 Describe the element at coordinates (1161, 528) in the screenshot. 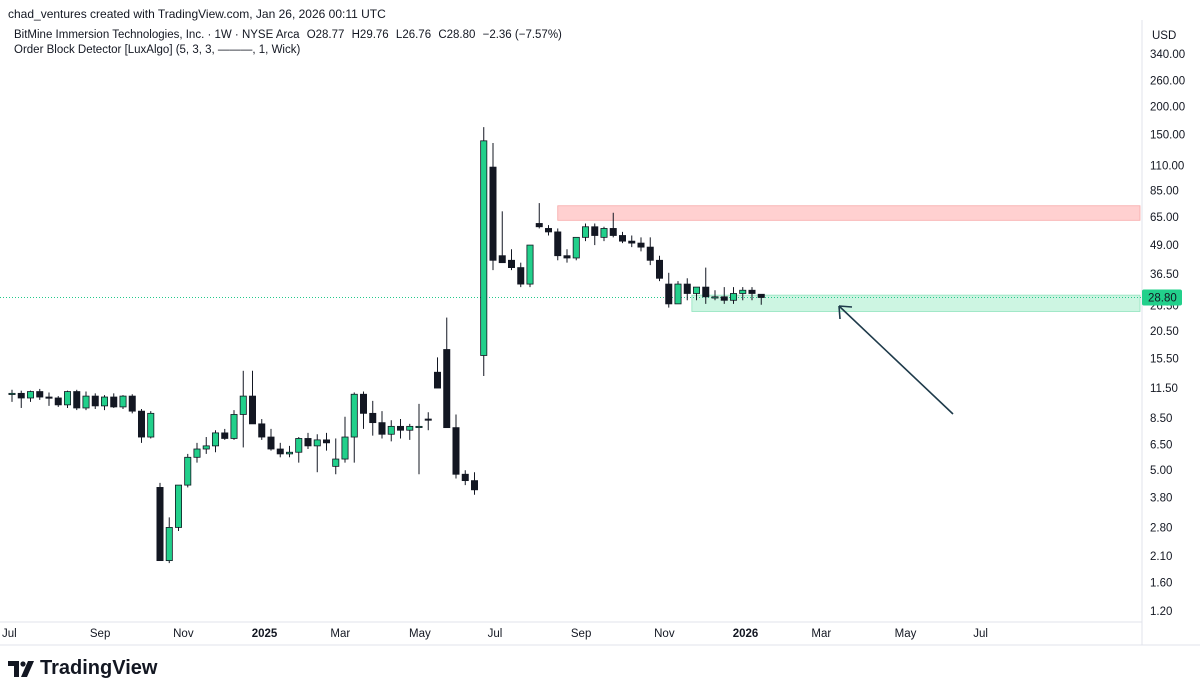

I see `price-tick-label: 2.80` at that location.